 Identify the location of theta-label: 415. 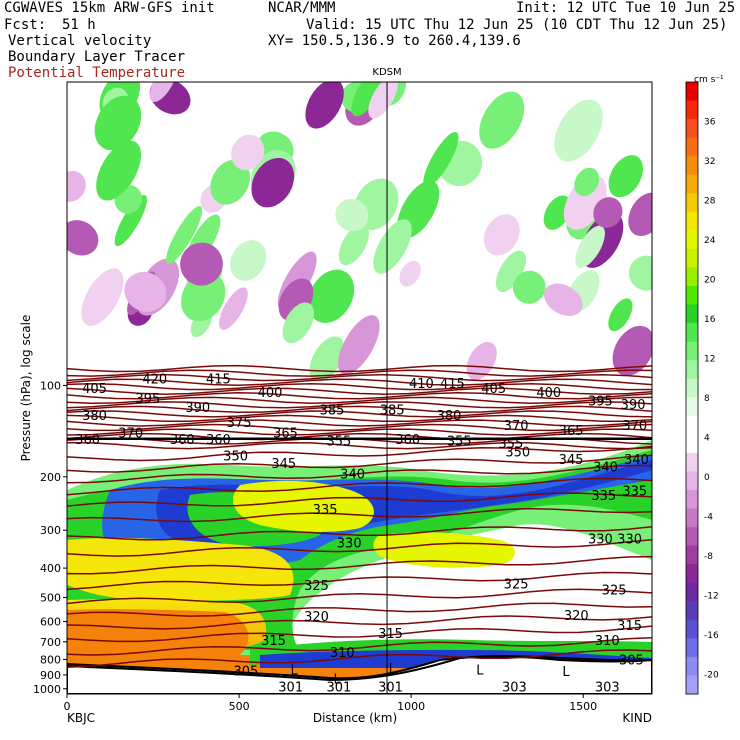
(218, 380).